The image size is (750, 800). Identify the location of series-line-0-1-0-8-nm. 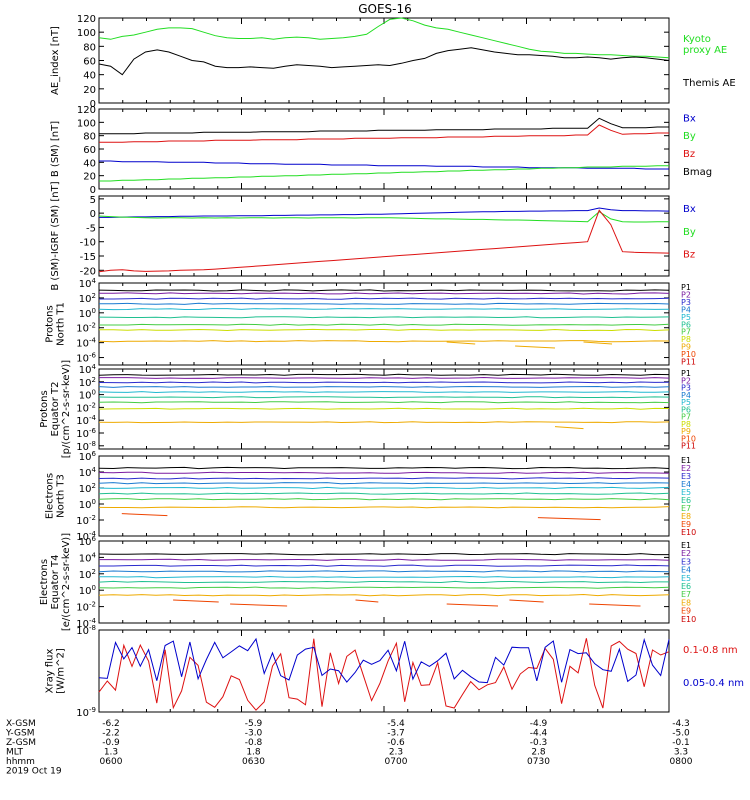
(384, 674).